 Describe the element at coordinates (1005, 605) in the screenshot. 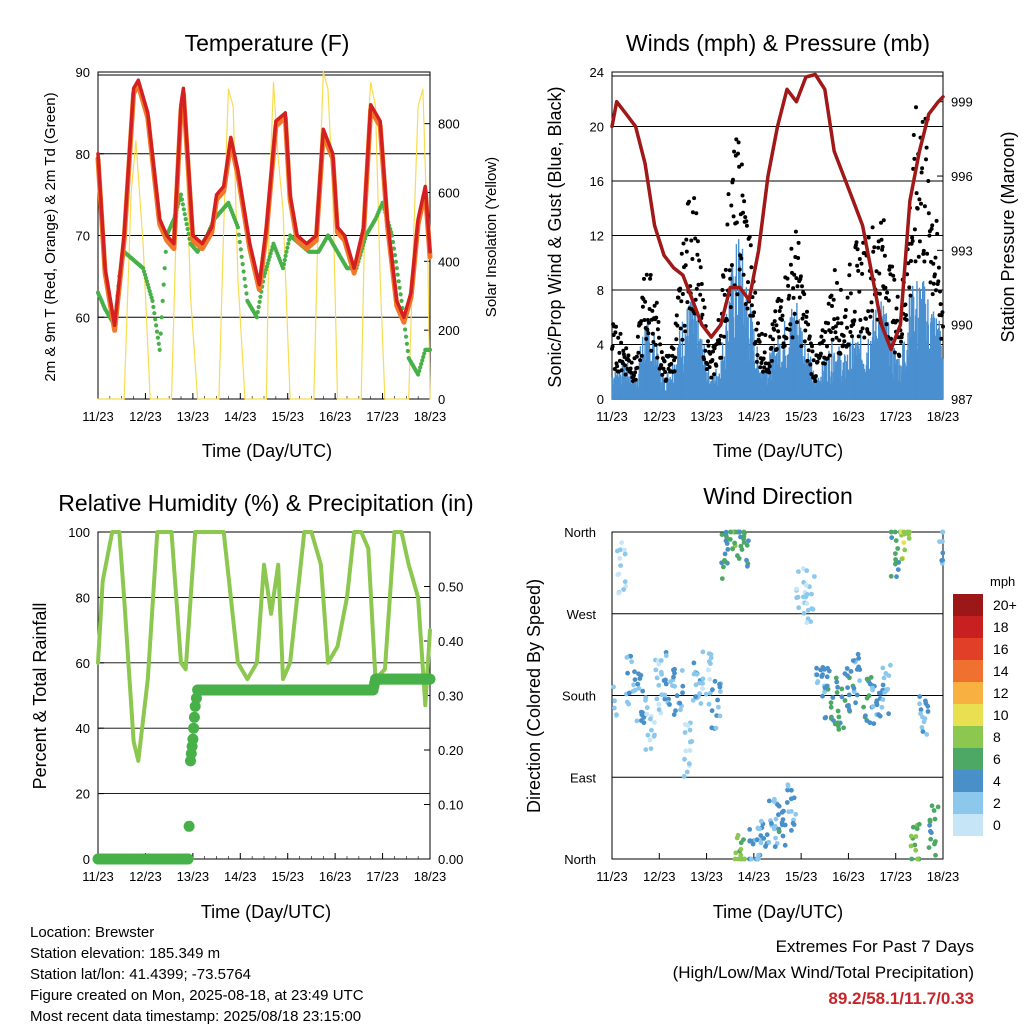

I see `speed-legend-label: 20+` at that location.